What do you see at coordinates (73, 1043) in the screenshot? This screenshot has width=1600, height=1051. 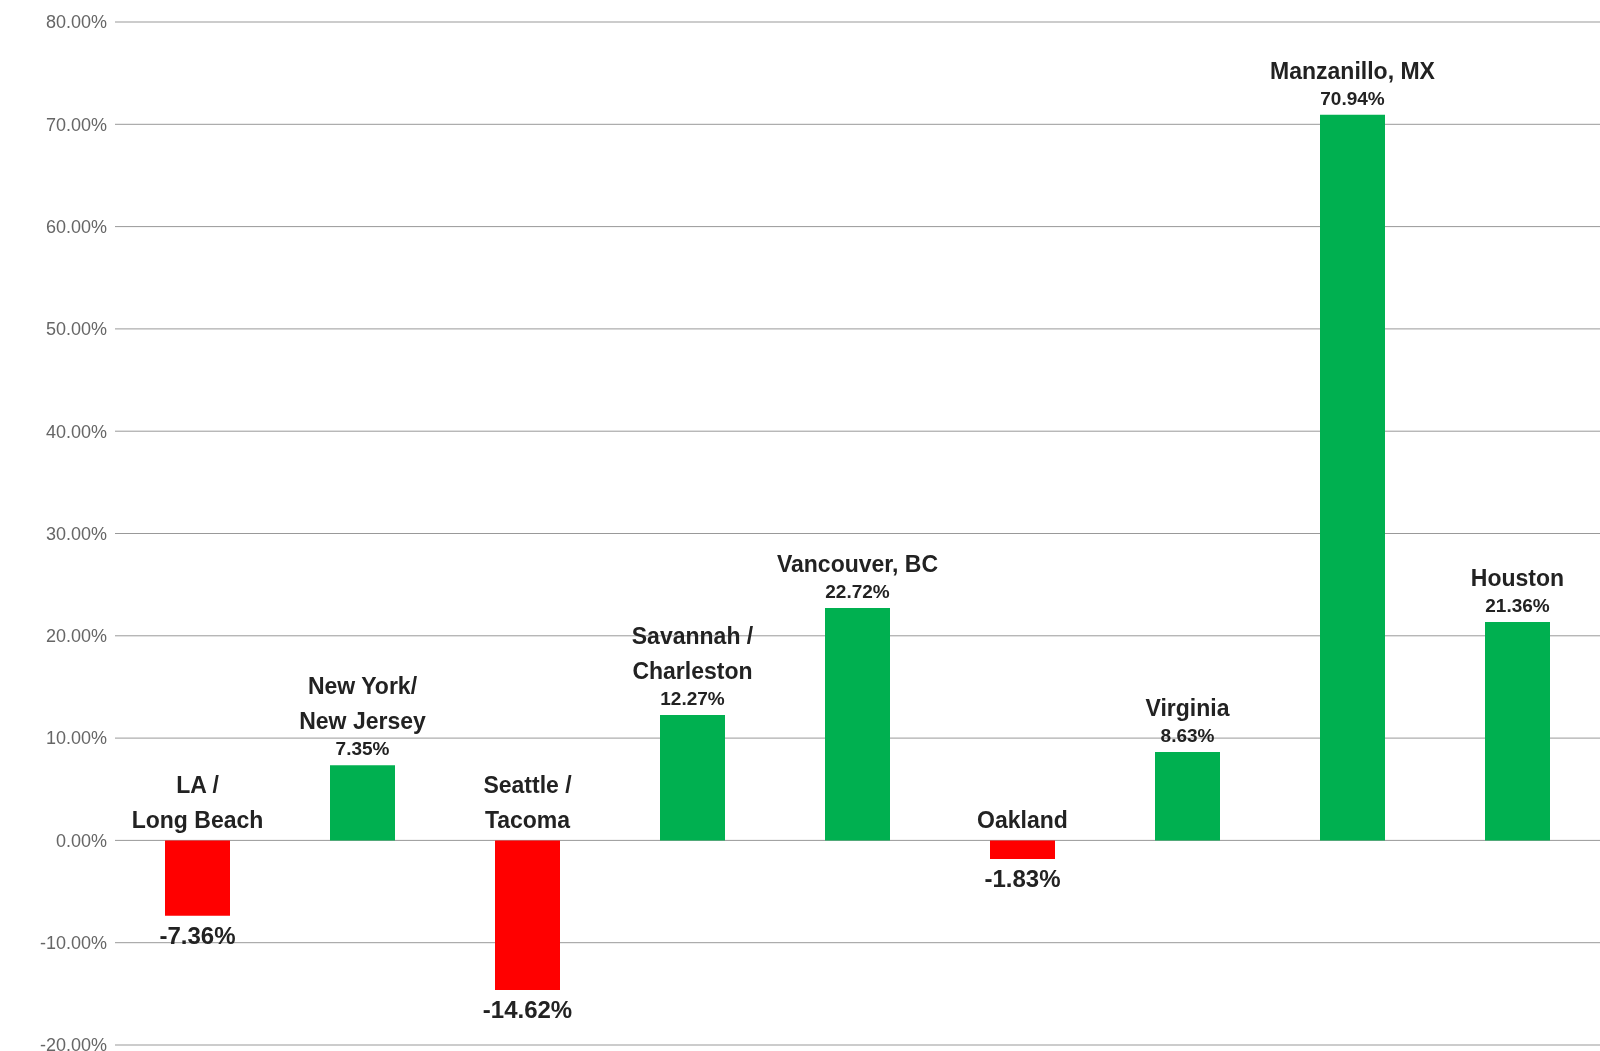 I see `y-tick-label: -20.00%` at bounding box center [73, 1043].